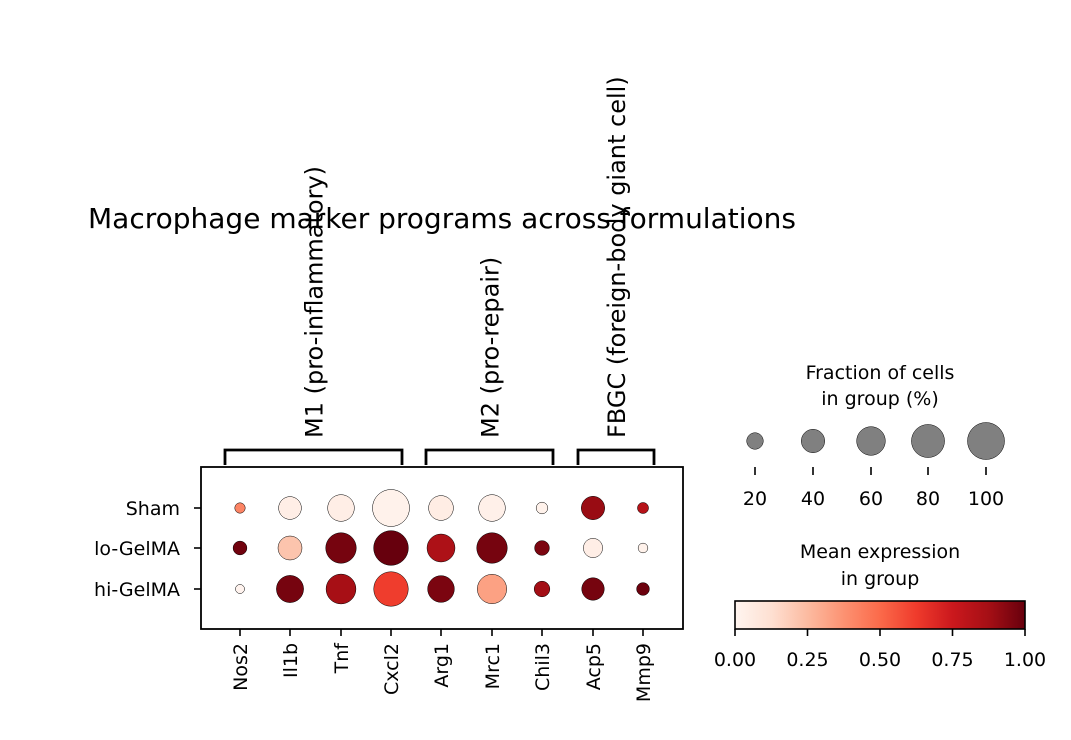 This screenshot has height=740, width=1071. I want to click on colorbar-tick-label: 0.75, so click(952, 660).